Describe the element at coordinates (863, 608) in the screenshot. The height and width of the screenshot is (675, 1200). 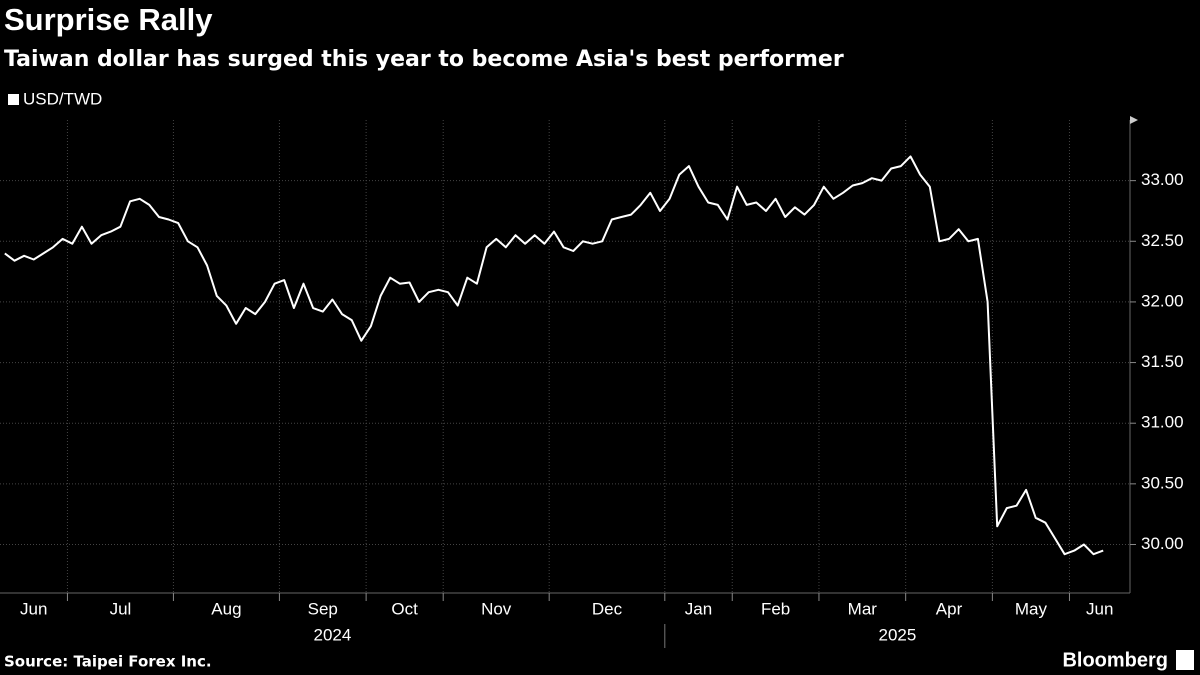
I see `x-tick-label: Mar` at that location.